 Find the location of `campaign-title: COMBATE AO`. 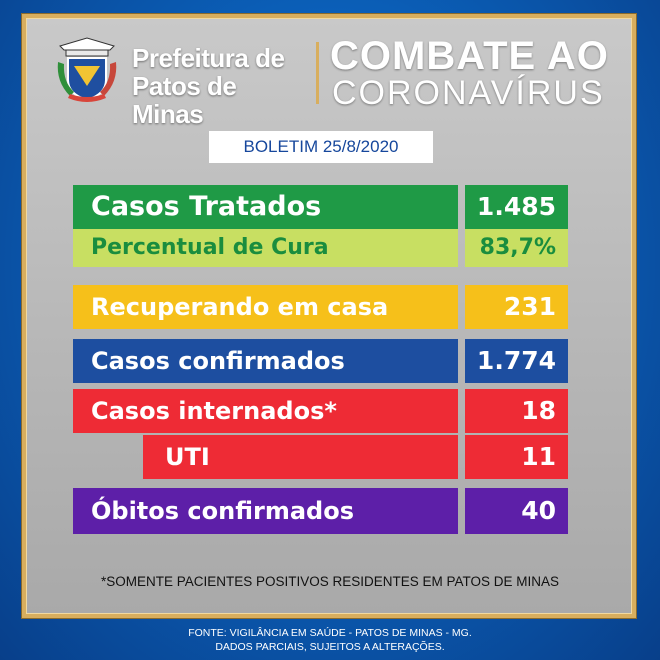

campaign-title: COMBATE AO is located at coordinates (469, 56).